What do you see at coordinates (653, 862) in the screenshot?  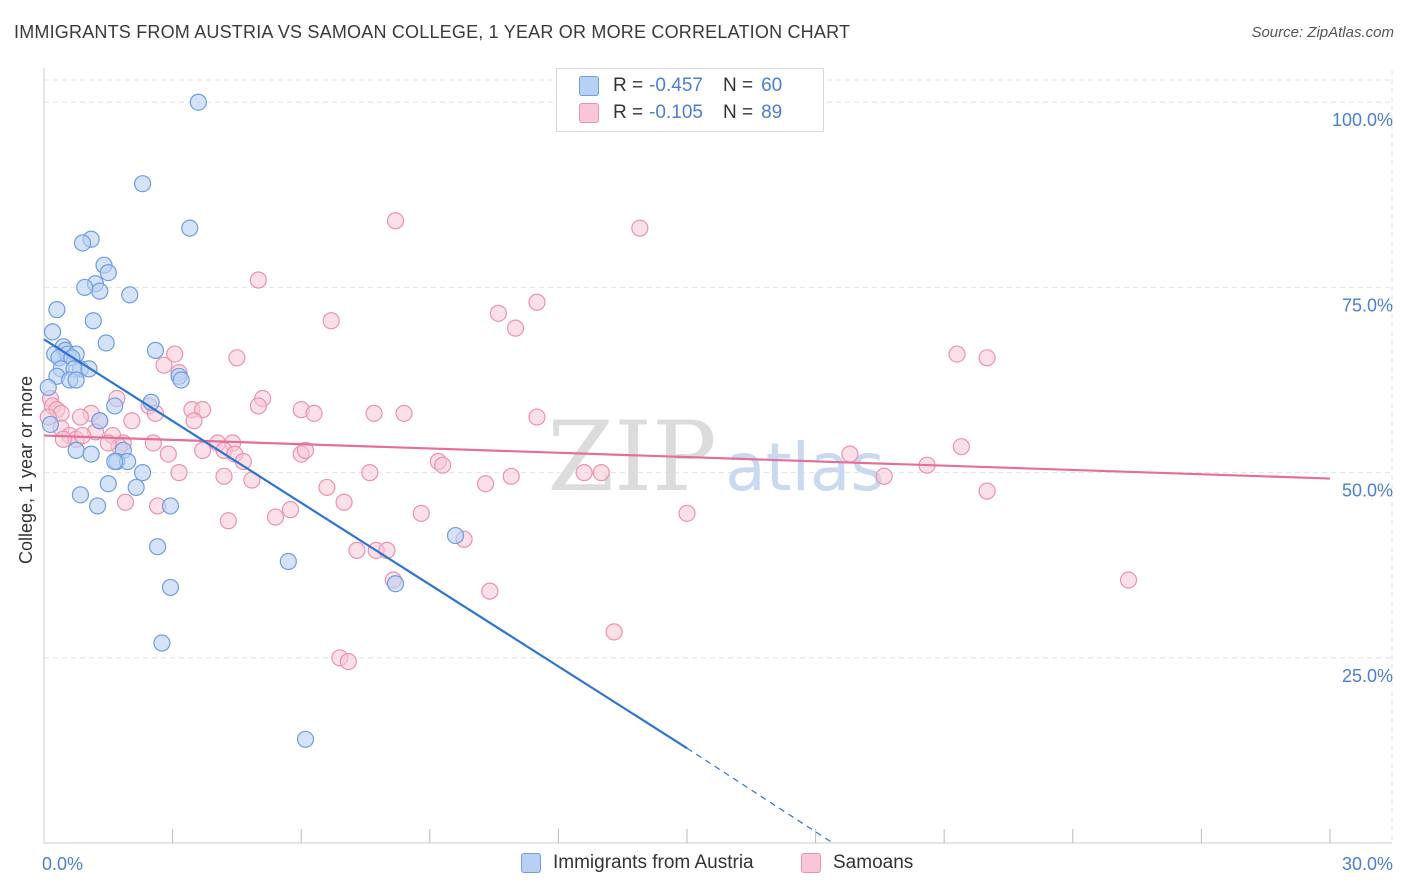 I see `legend-label: Immigrants from Austria` at bounding box center [653, 862].